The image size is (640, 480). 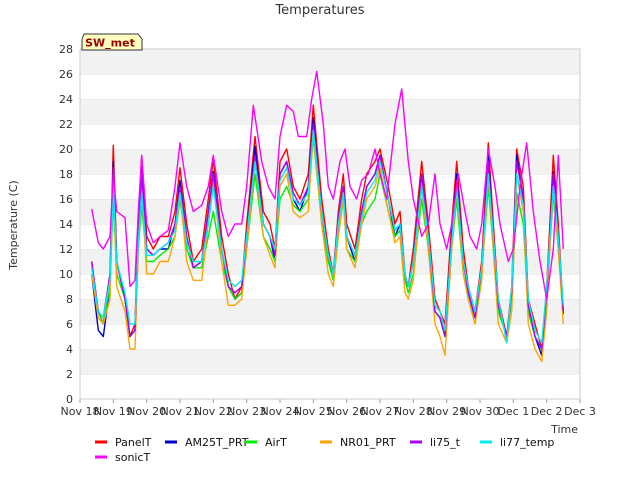 I want to click on y-tick-label: 14, so click(x=66, y=224).